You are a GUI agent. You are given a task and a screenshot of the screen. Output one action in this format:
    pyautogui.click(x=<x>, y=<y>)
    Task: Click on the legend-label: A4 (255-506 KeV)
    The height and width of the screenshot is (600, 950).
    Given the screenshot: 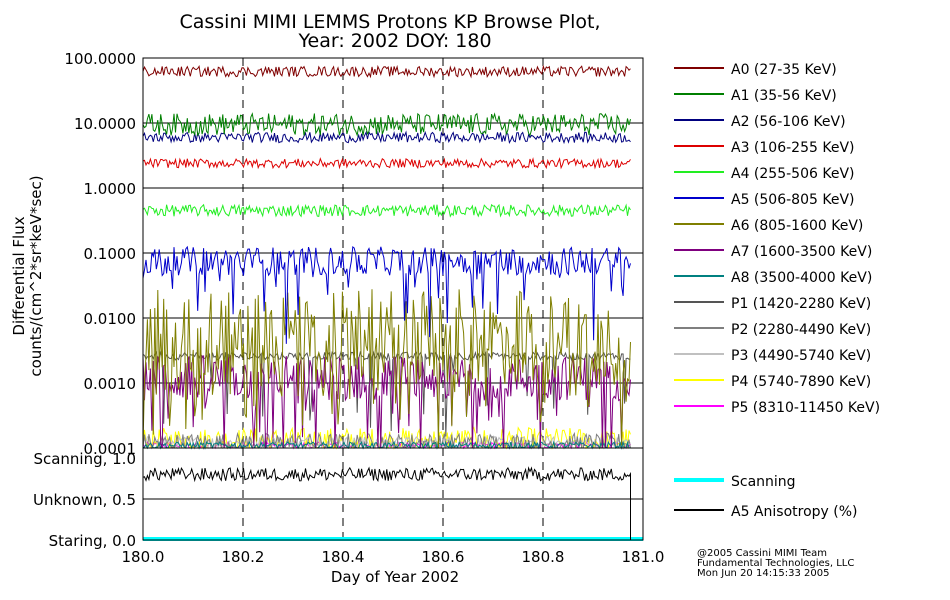 What is the action you would take?
    pyautogui.click(x=792, y=174)
    